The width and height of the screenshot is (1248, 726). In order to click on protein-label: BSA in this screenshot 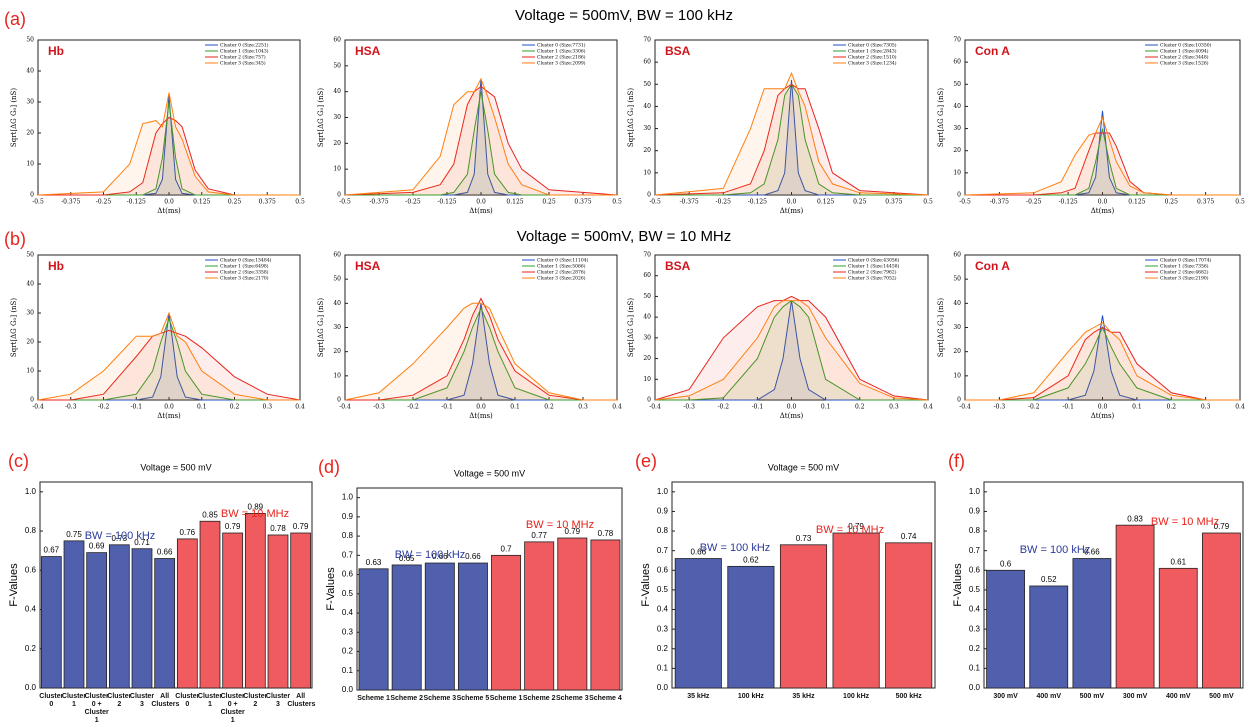, I will do `click(678, 51)`.